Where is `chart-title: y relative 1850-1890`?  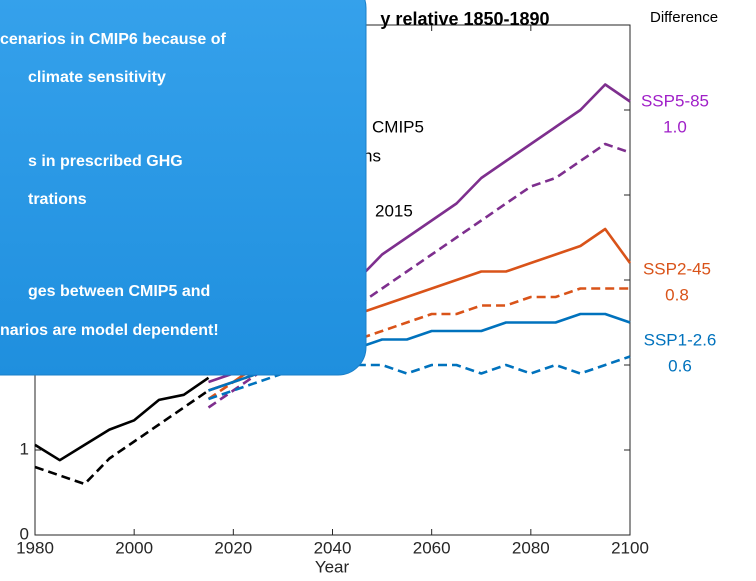
chart-title: y relative 1850-1890 is located at coordinates (464, 19).